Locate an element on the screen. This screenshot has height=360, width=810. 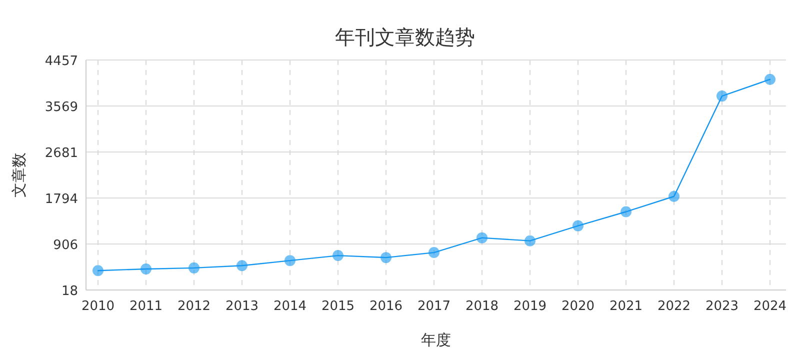
y-tick-label: 906 is located at coordinates (65, 245).